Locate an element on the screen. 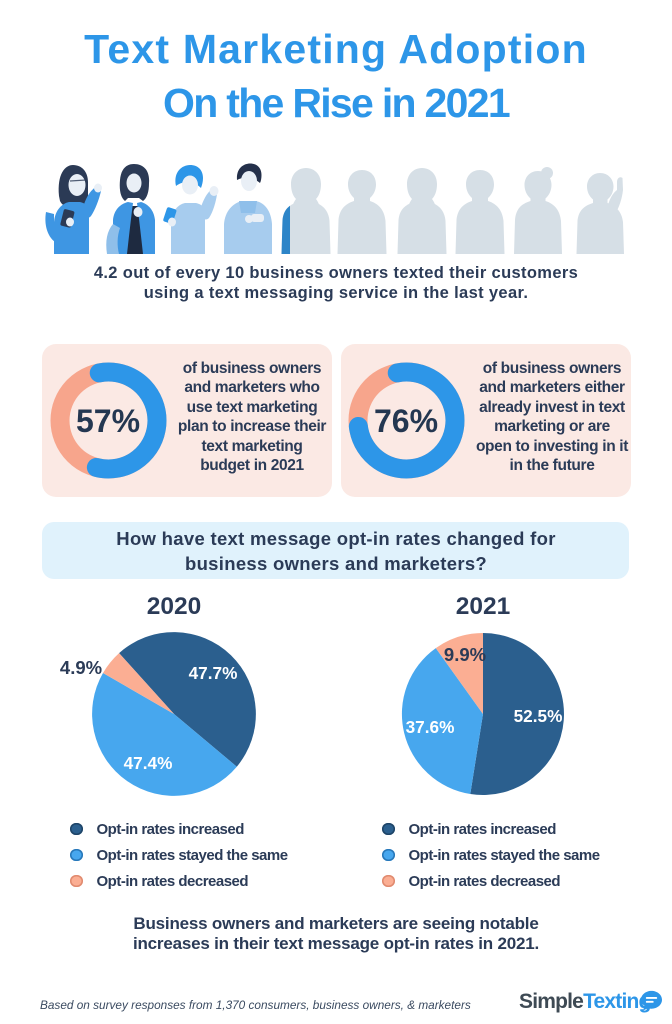  svg-text: 9.9% is located at coordinates (465, 654).